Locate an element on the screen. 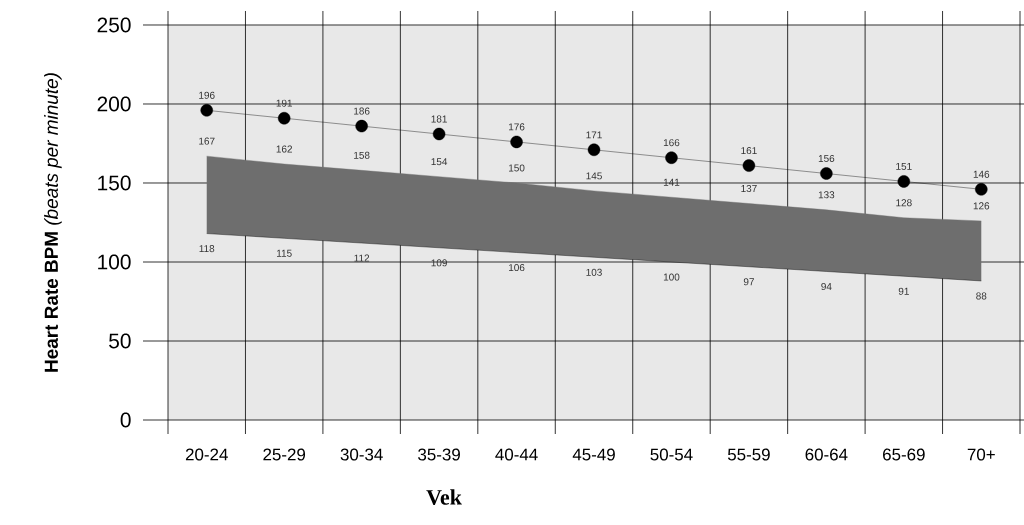 This screenshot has height=525, width=1024. data-label: 156 is located at coordinates (826, 158).